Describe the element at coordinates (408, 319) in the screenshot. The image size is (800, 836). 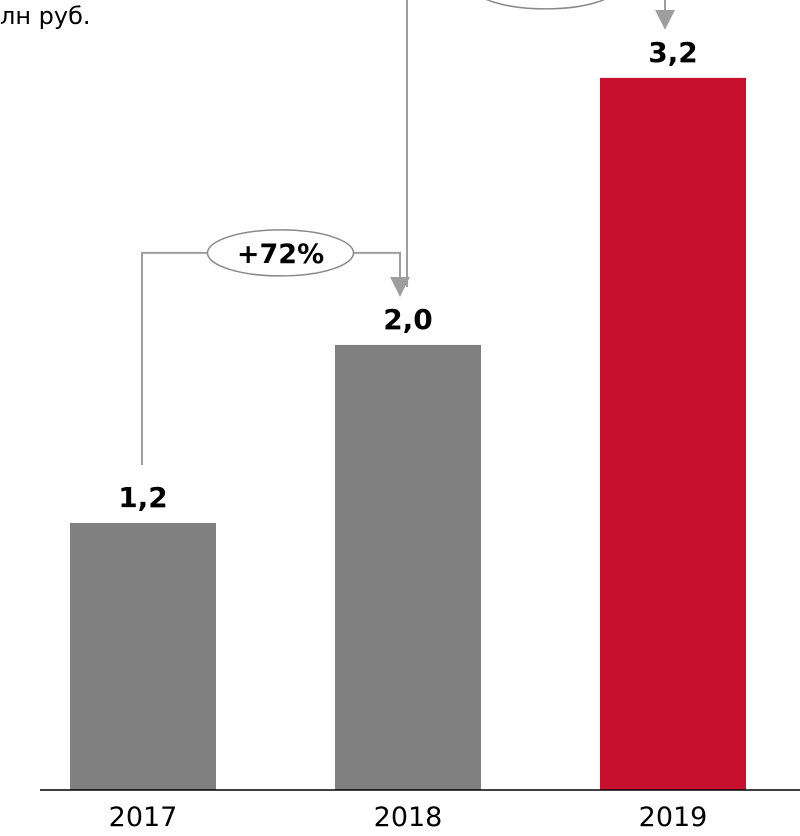
I see `value-label-2018: 2,0` at that location.